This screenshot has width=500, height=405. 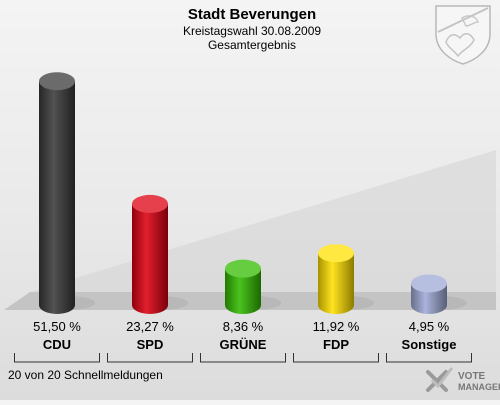 I want to click on value-label: 11,92 %, so click(x=336, y=326).